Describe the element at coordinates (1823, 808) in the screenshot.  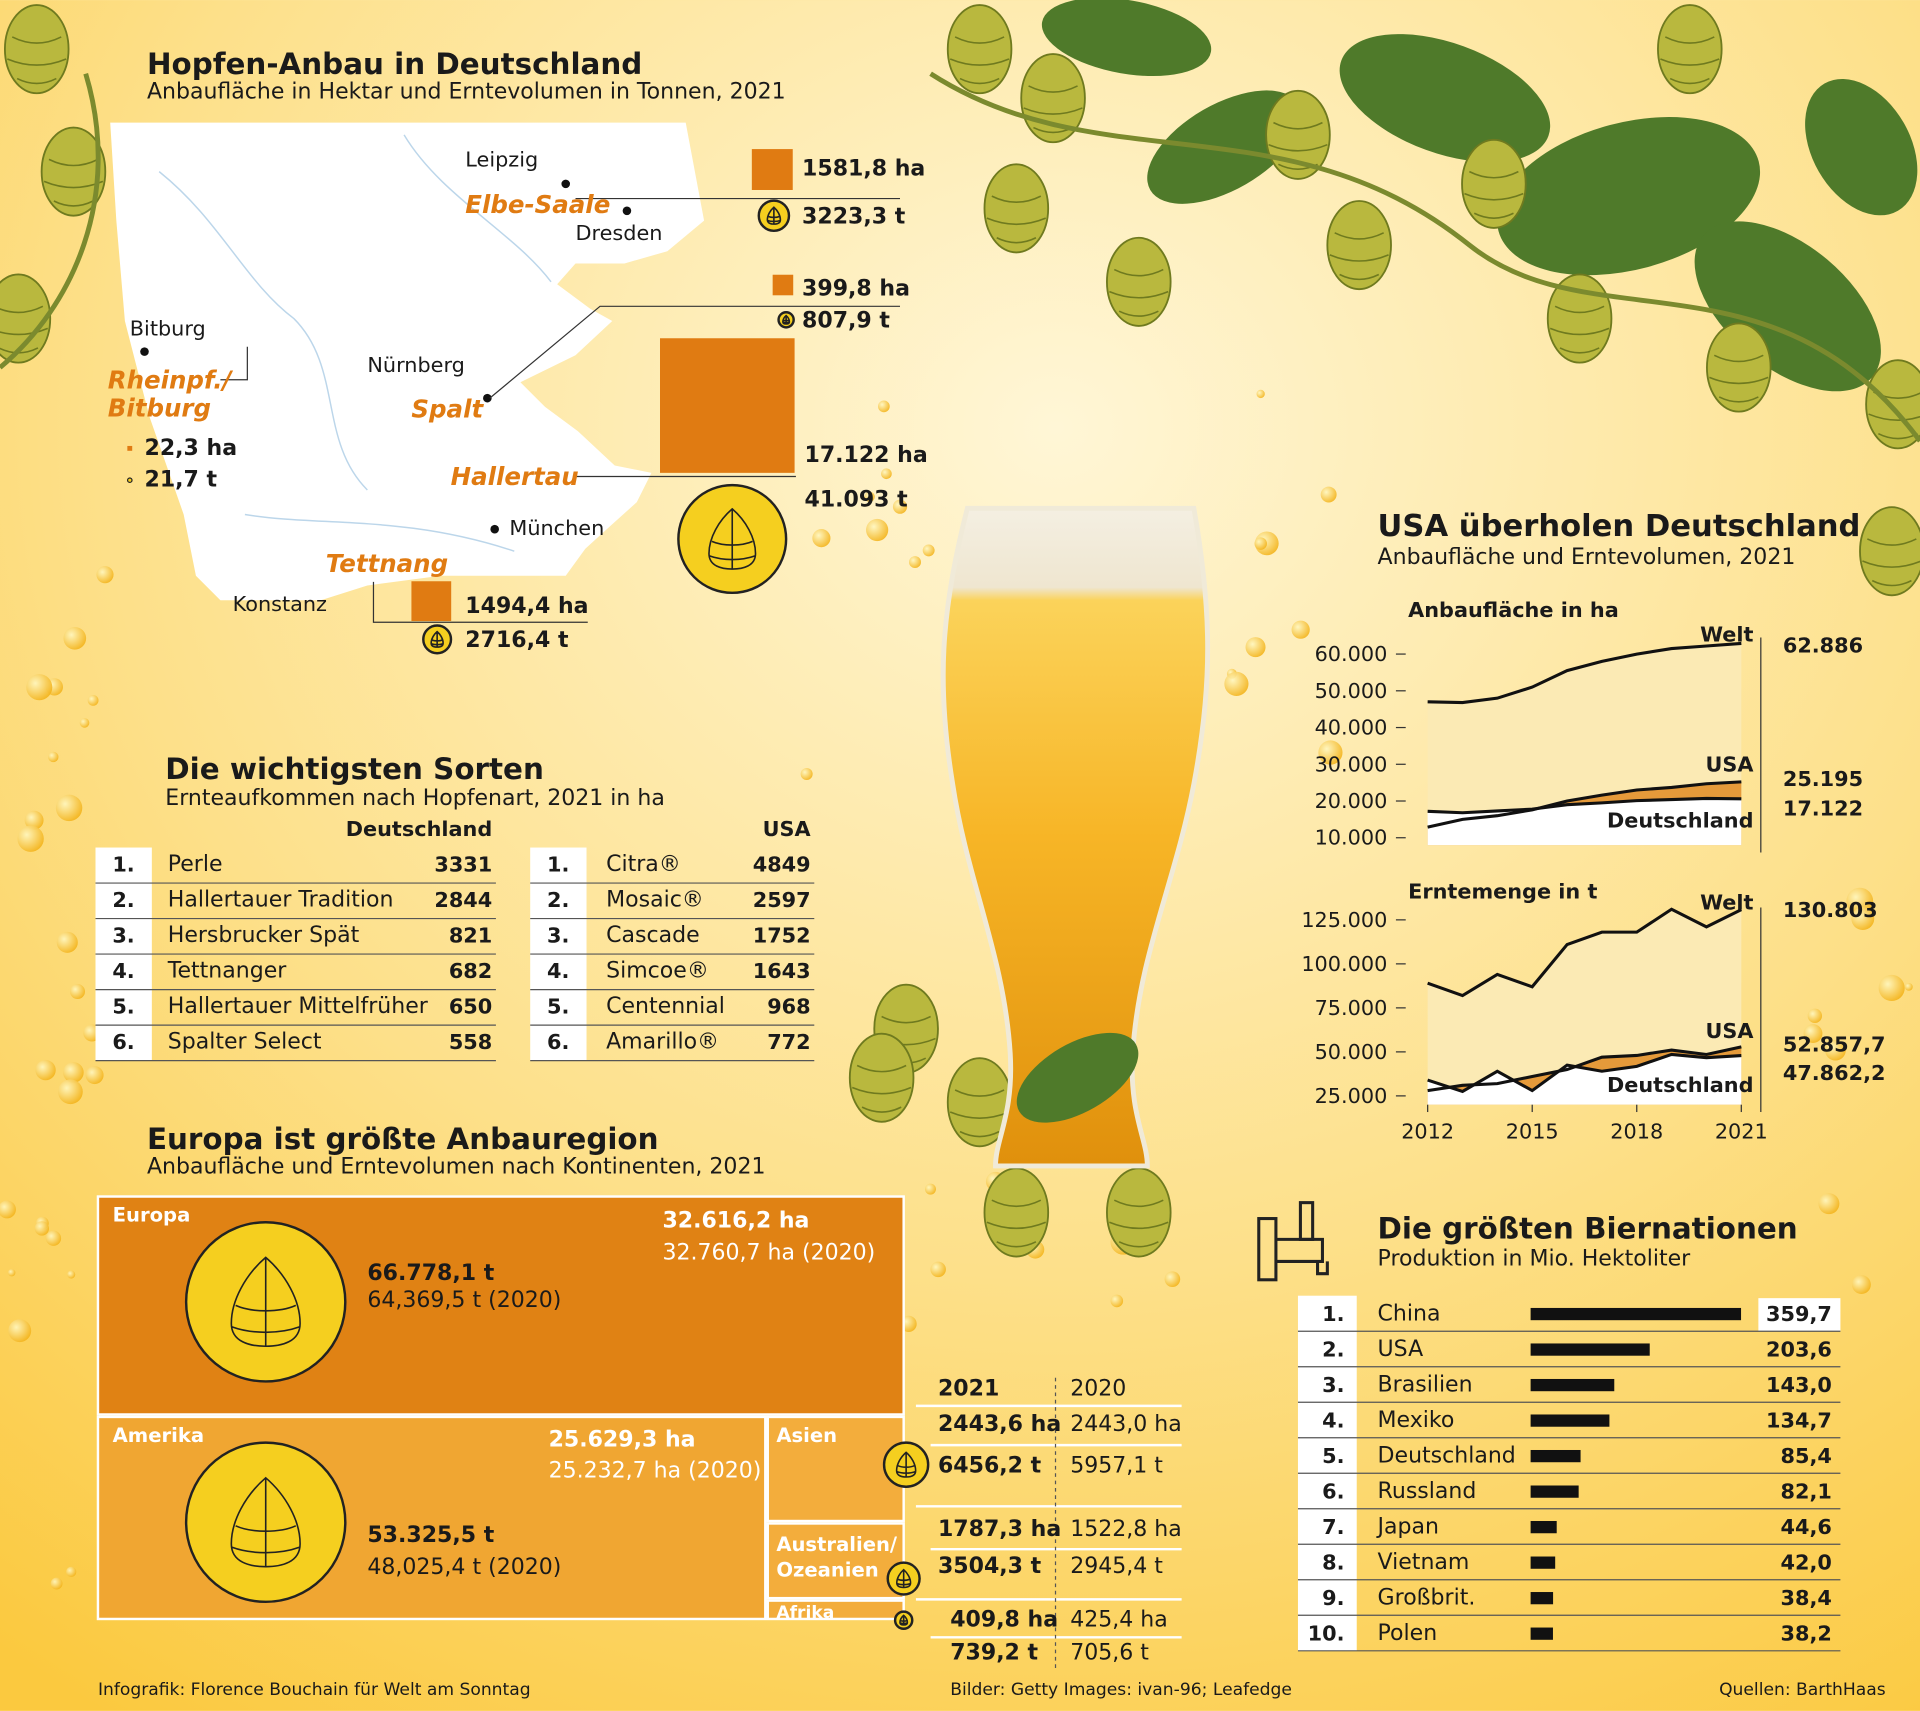
I see `end-label: 17.122` at that location.